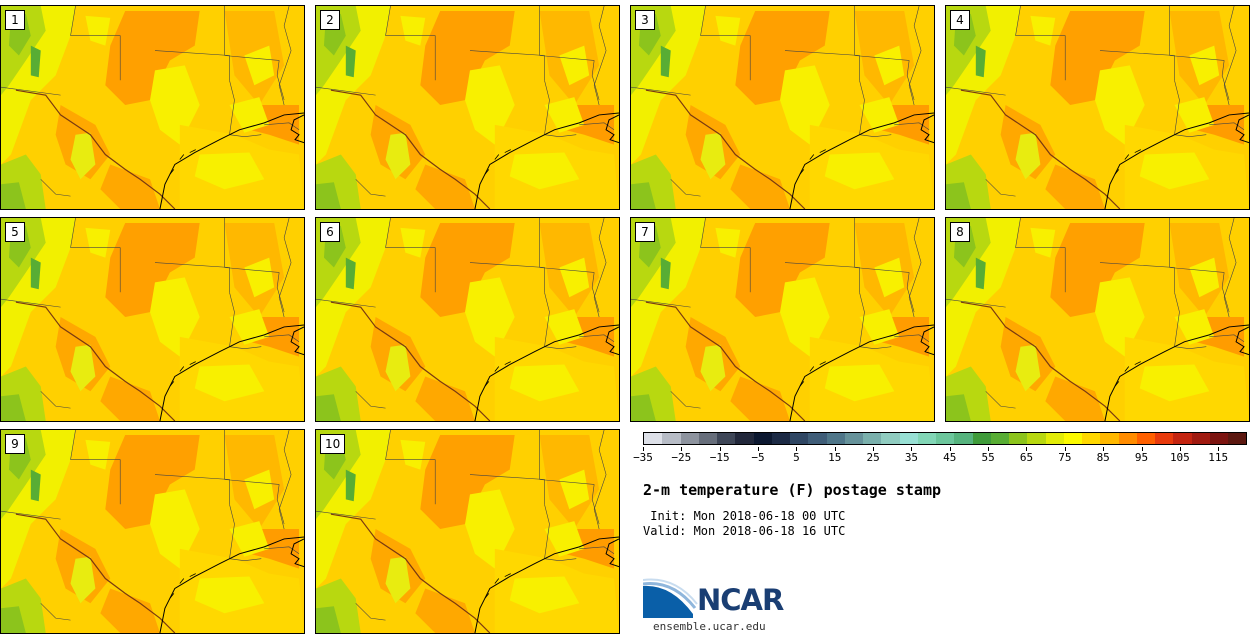 The image size is (1260, 635). Describe the element at coordinates (681, 457) in the screenshot. I see `colorbar-tick-label: −25` at that location.